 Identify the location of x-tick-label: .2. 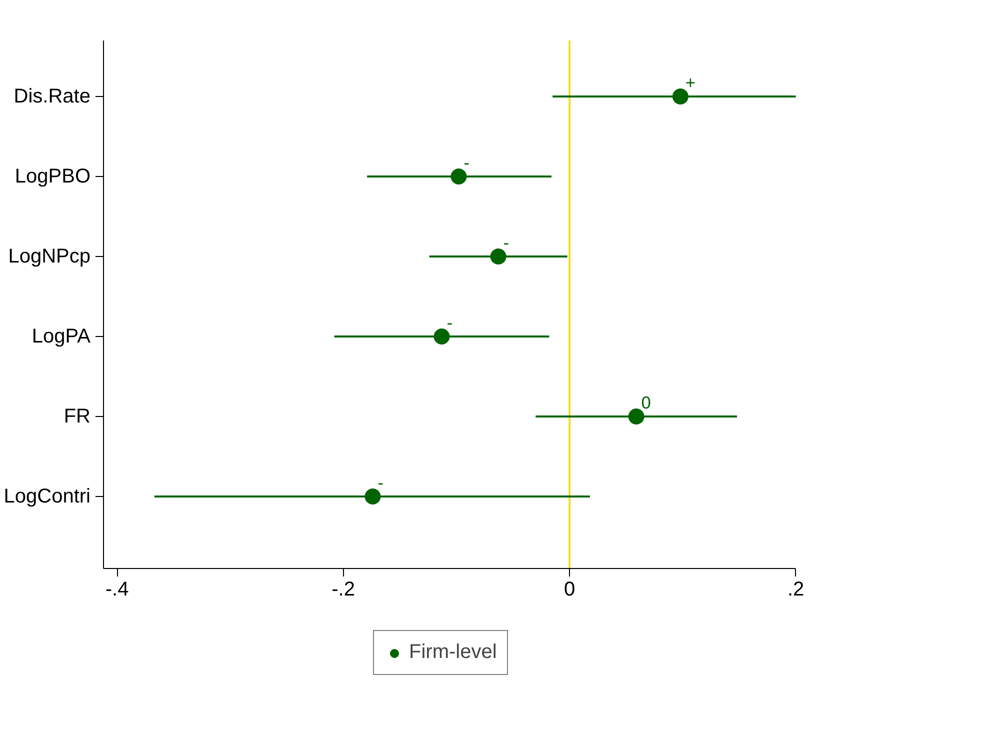
(795, 589).